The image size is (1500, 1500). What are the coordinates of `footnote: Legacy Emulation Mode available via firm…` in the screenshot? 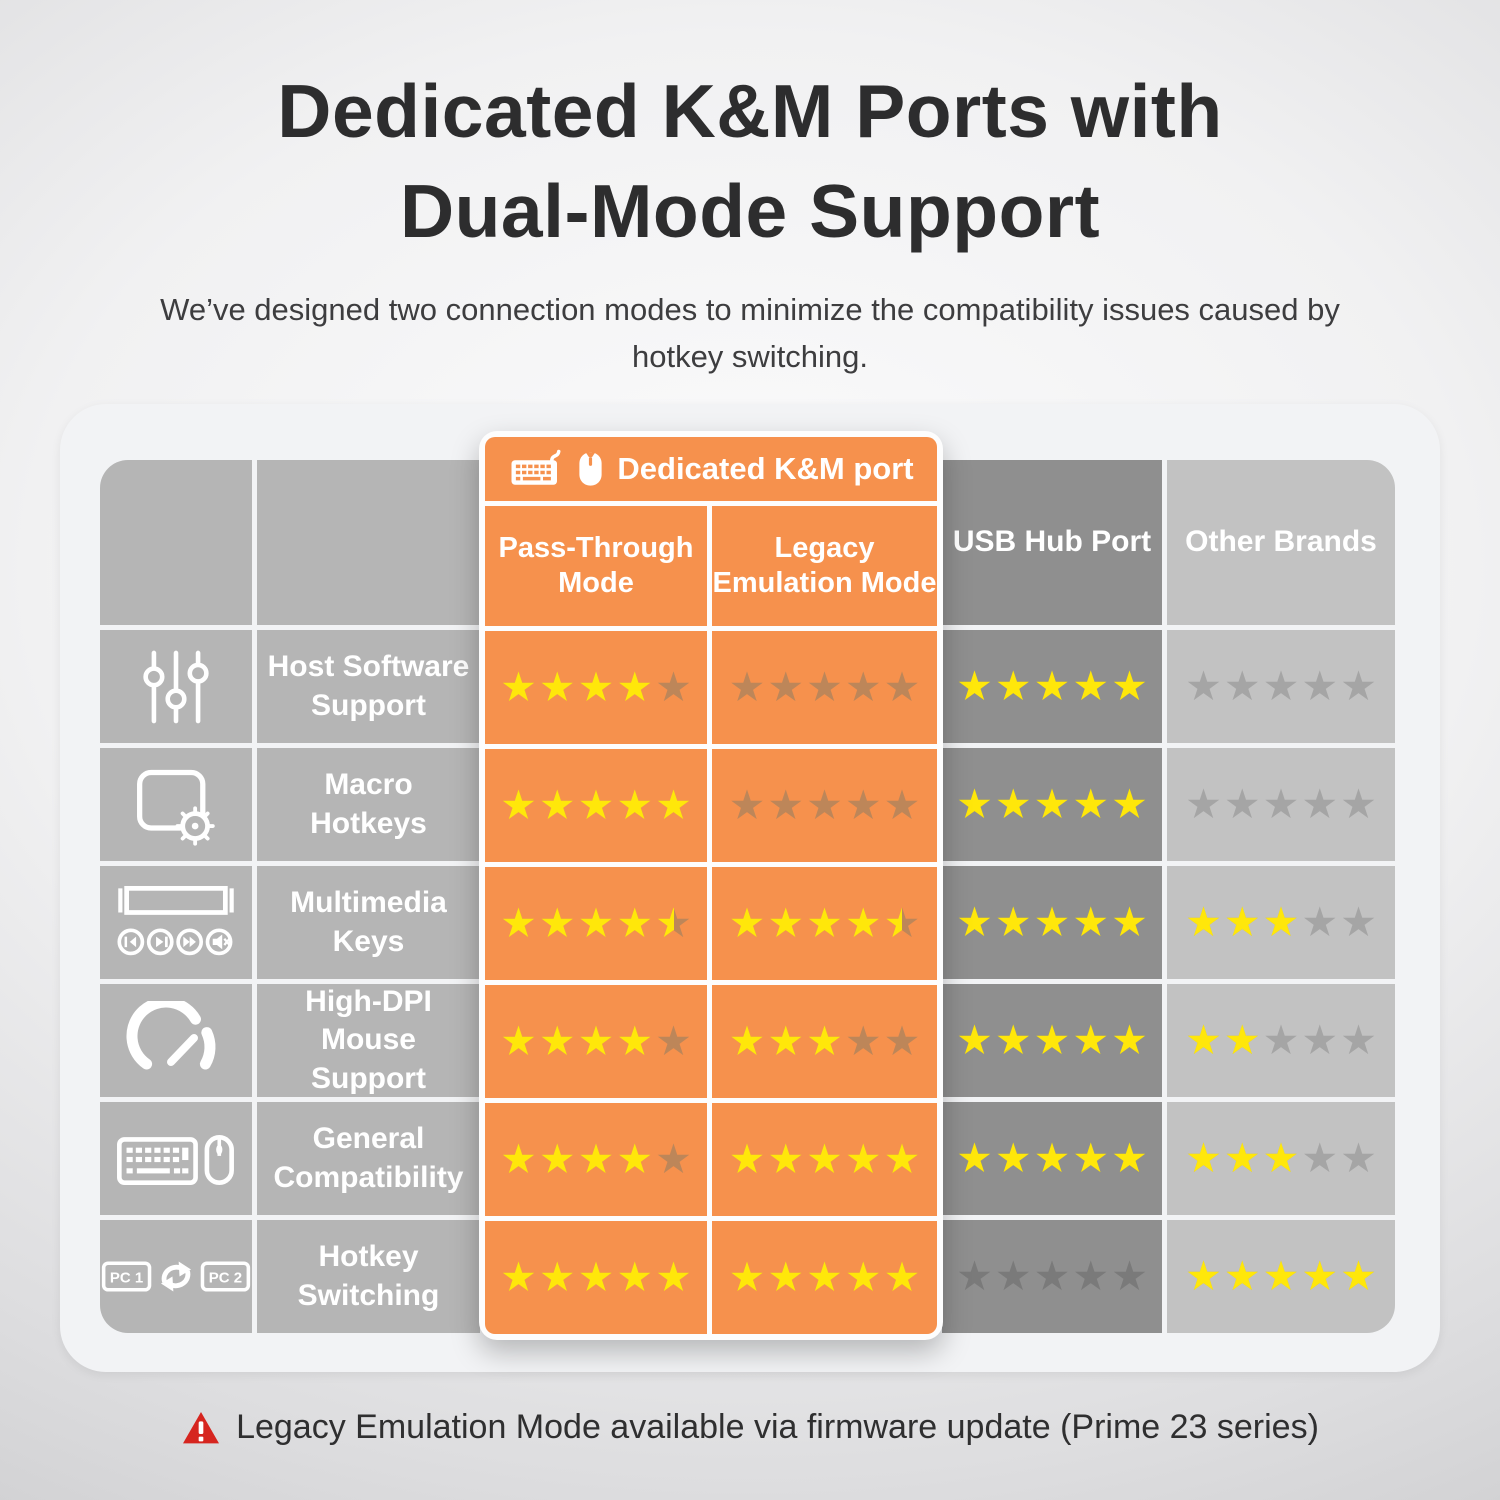 It's located at (750, 1427).